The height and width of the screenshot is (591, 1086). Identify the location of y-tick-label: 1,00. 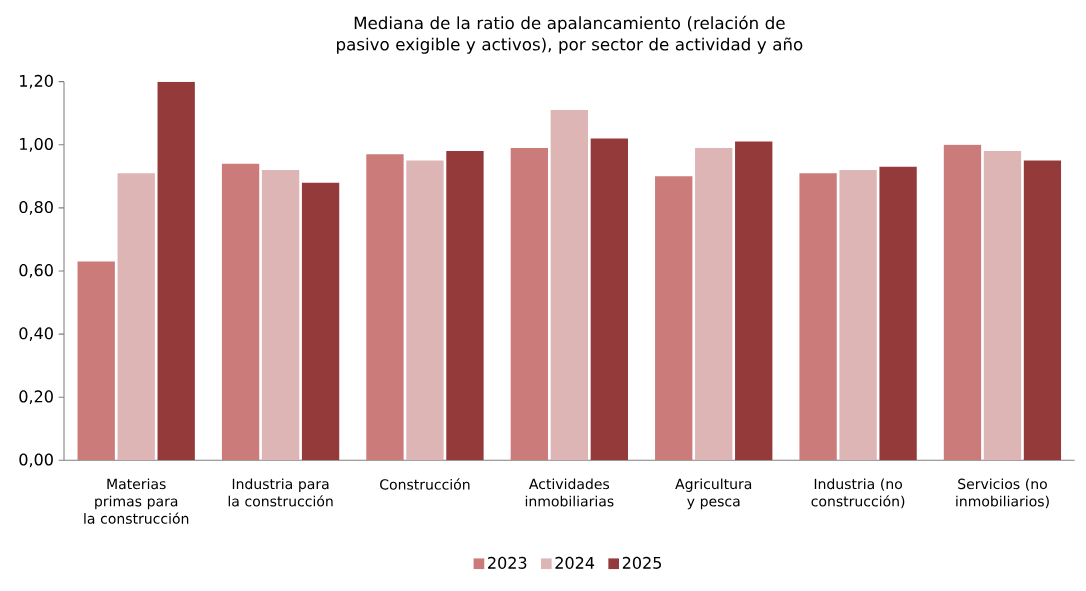
(36, 144).